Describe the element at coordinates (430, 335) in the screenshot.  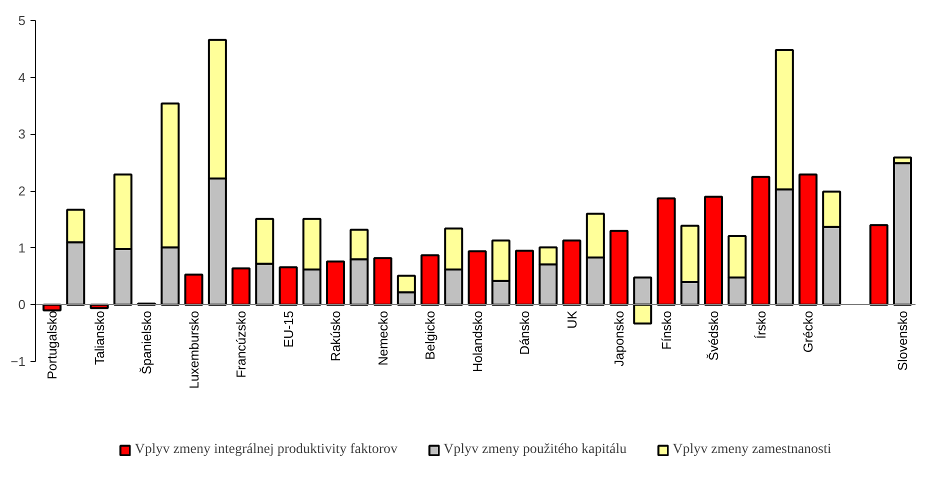
I see `x-tick-label: Belgicko` at that location.